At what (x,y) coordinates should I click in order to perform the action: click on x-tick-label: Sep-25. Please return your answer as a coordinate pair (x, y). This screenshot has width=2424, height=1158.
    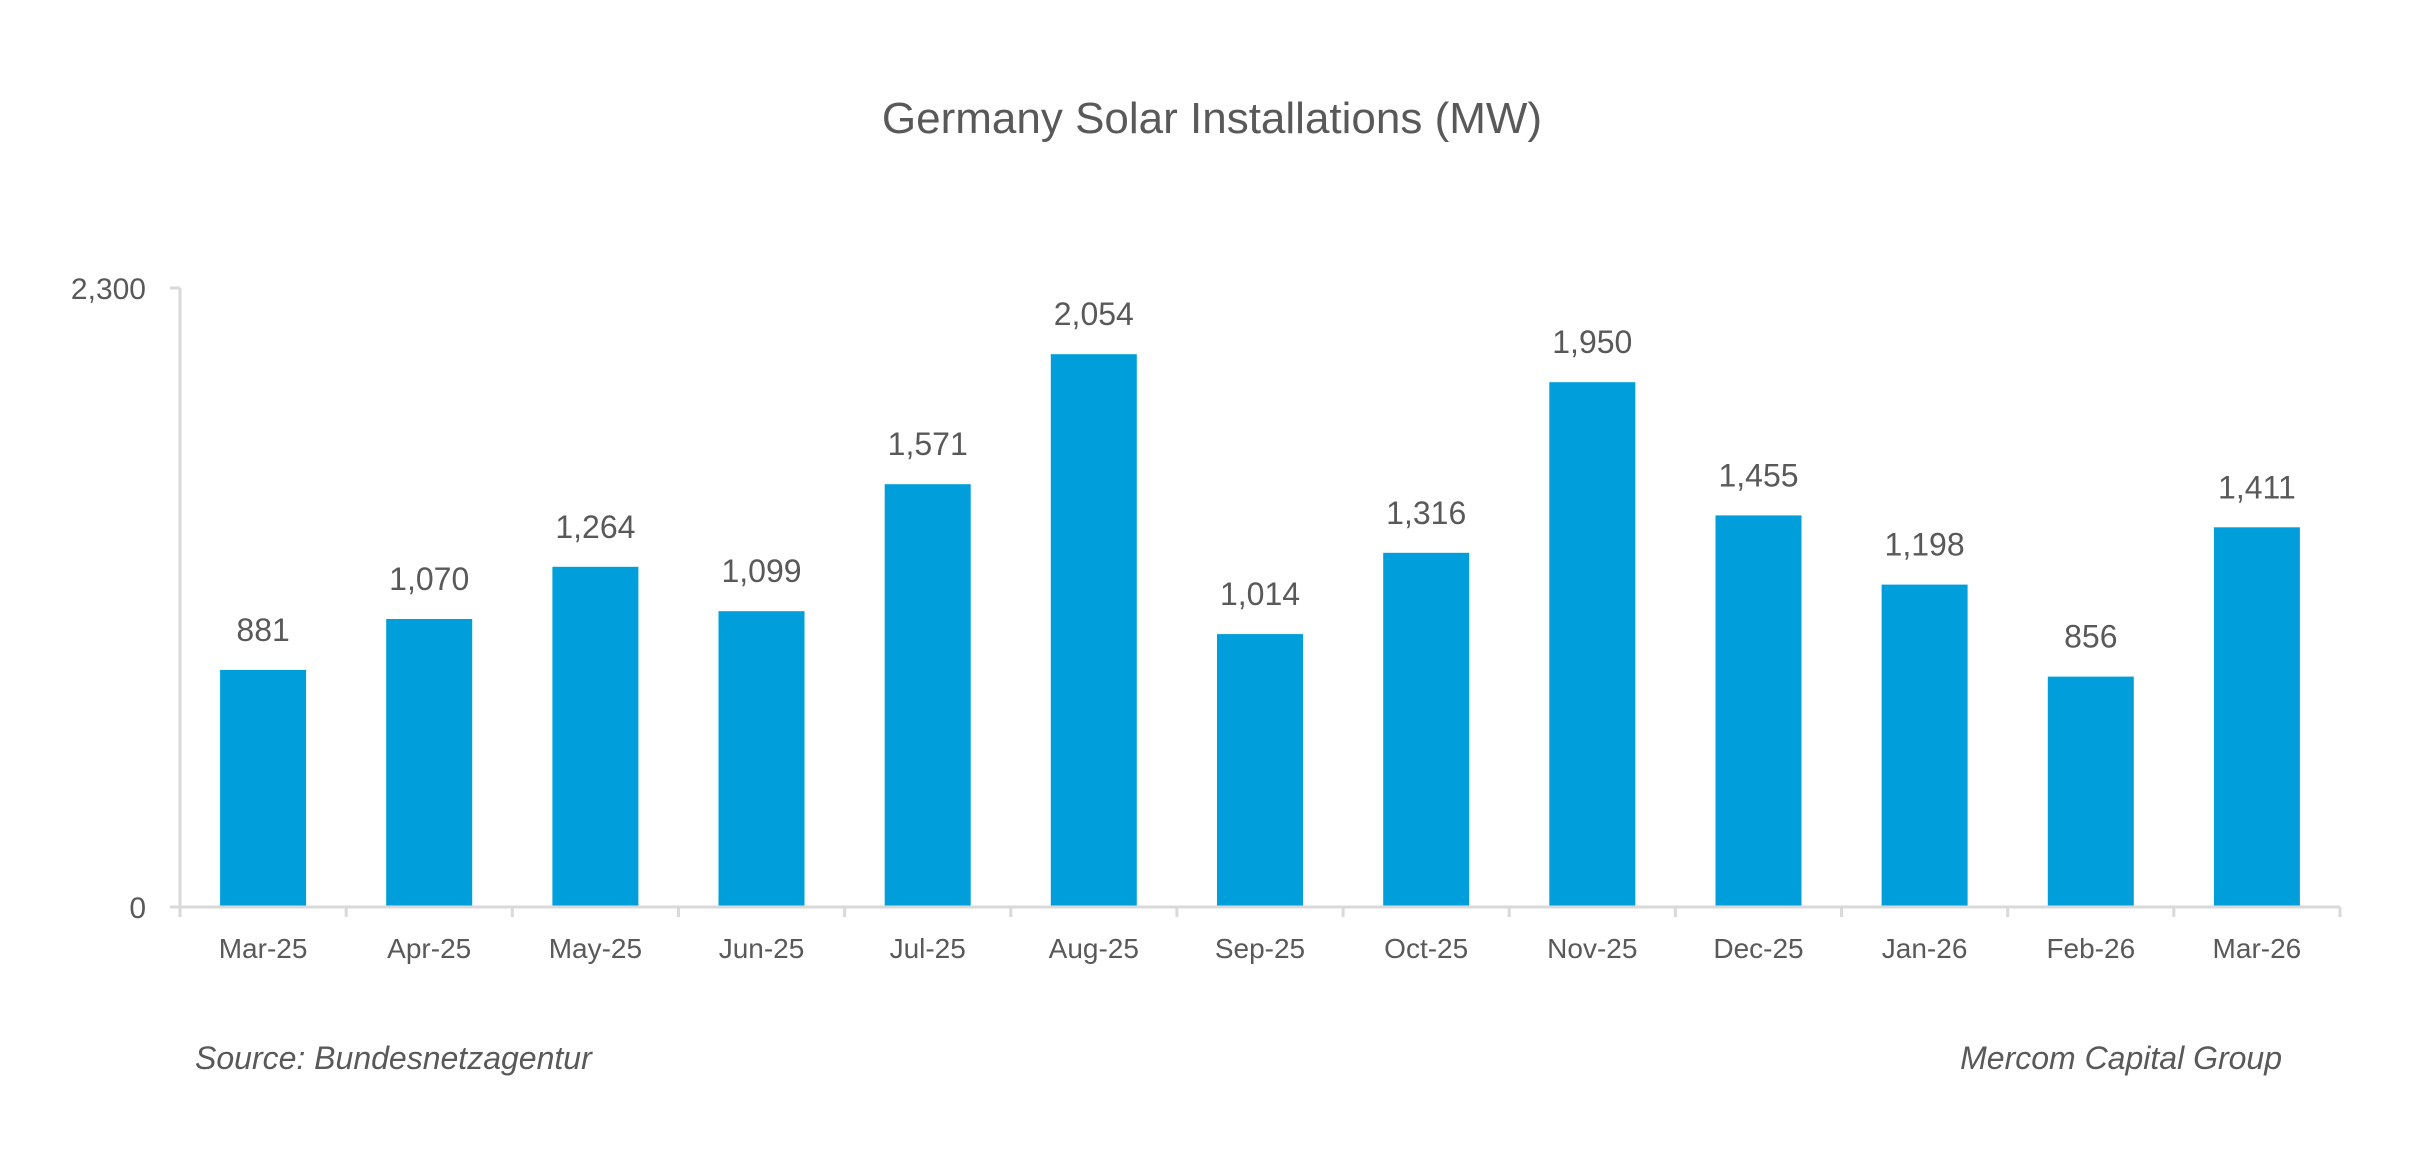
    Looking at the image, I should click on (1260, 948).